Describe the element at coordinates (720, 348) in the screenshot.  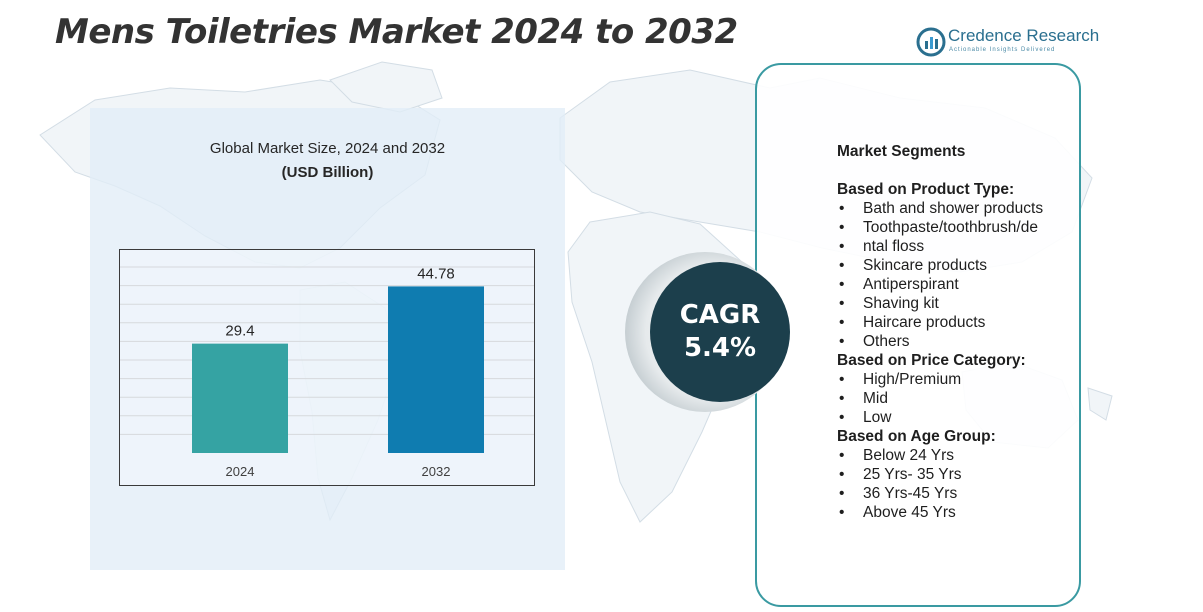
I see `cagr-value: 5.4%` at that location.